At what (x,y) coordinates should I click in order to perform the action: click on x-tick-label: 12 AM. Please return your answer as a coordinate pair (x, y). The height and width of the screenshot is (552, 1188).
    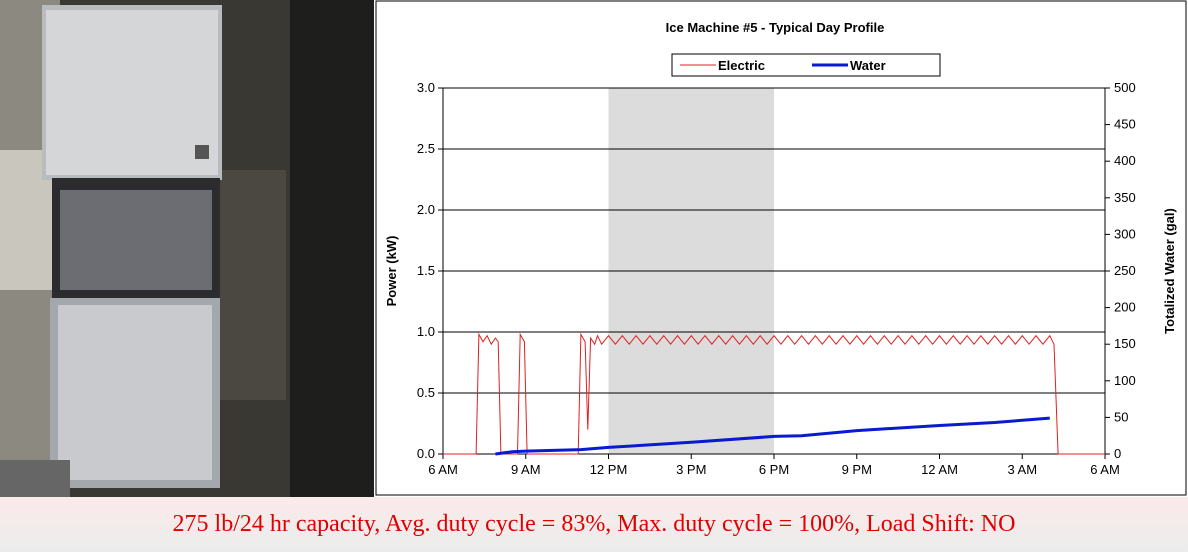
    Looking at the image, I should click on (939, 469).